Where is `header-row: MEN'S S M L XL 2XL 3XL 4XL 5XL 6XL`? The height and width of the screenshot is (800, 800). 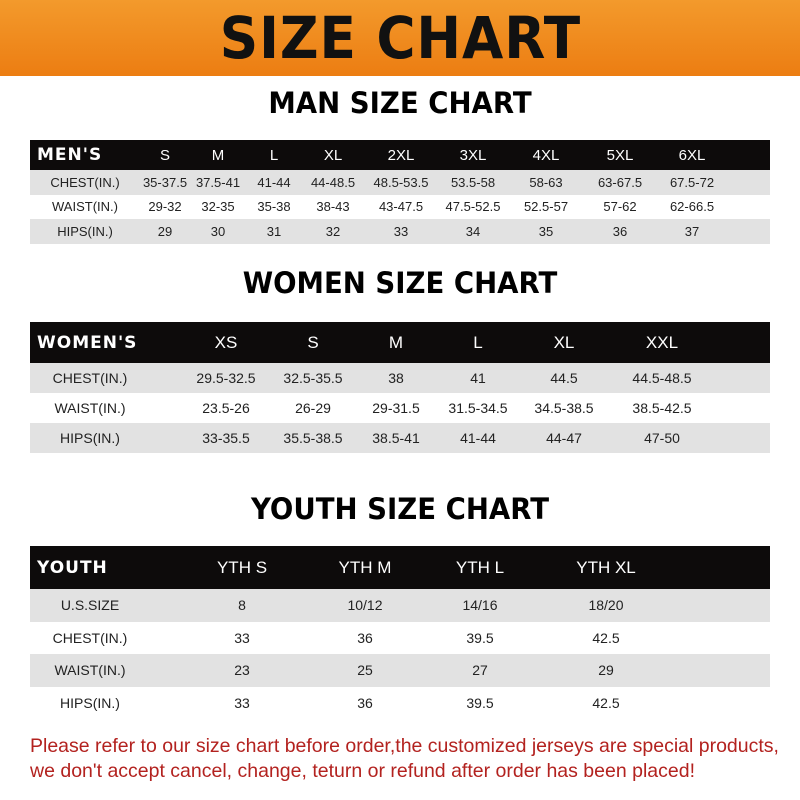 header-row: MEN'S S M L XL 2XL 3XL 4XL 5XL 6XL is located at coordinates (400, 155).